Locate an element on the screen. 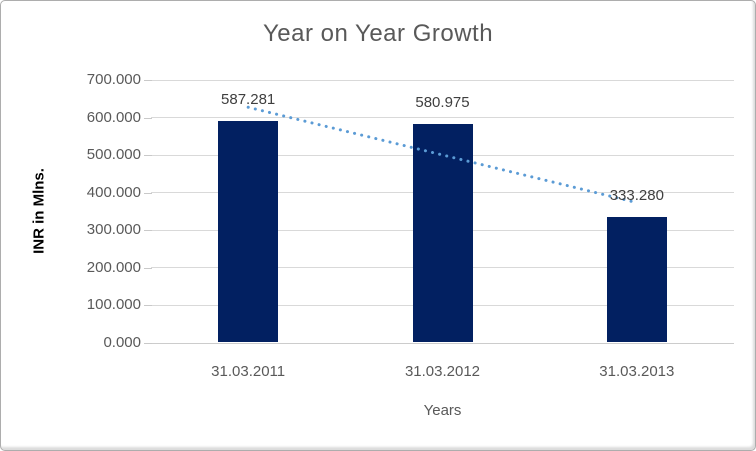 This screenshot has height=451, width=756. x-axis-category-label: 31.03.2011 is located at coordinates (248, 371).